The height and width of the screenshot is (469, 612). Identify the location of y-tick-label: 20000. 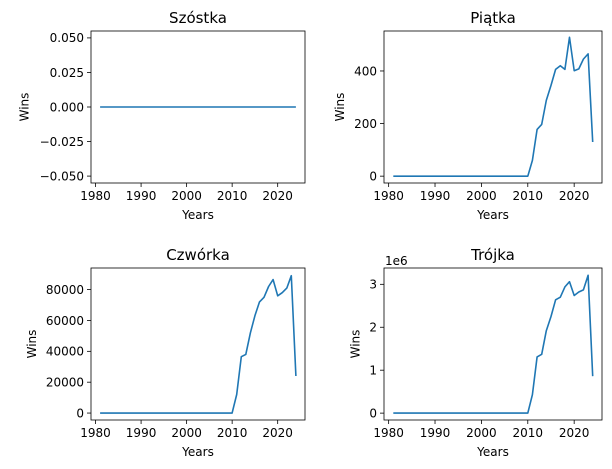
(65, 382).